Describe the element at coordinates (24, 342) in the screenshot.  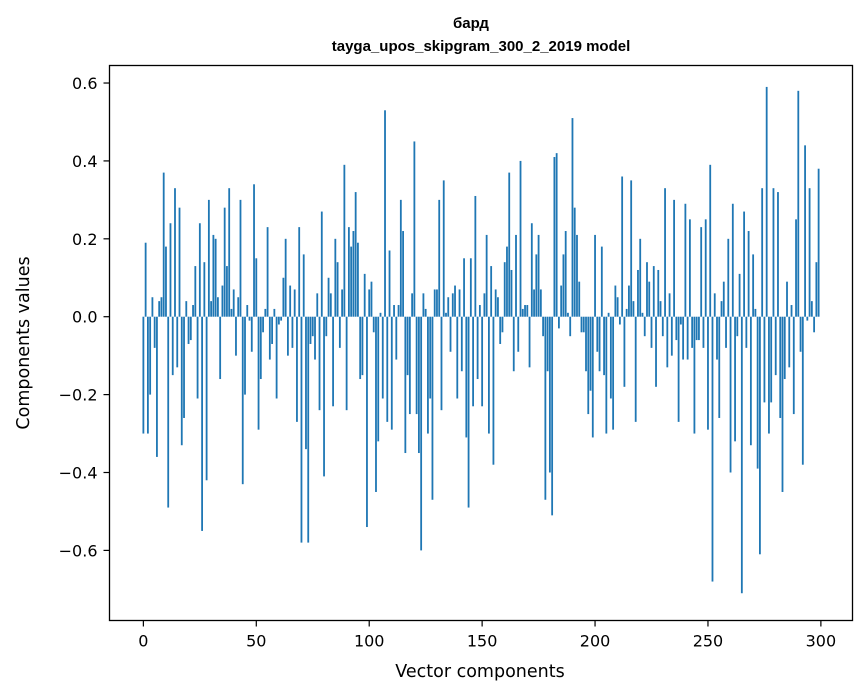
I see `y-axis-label: Components values` at that location.